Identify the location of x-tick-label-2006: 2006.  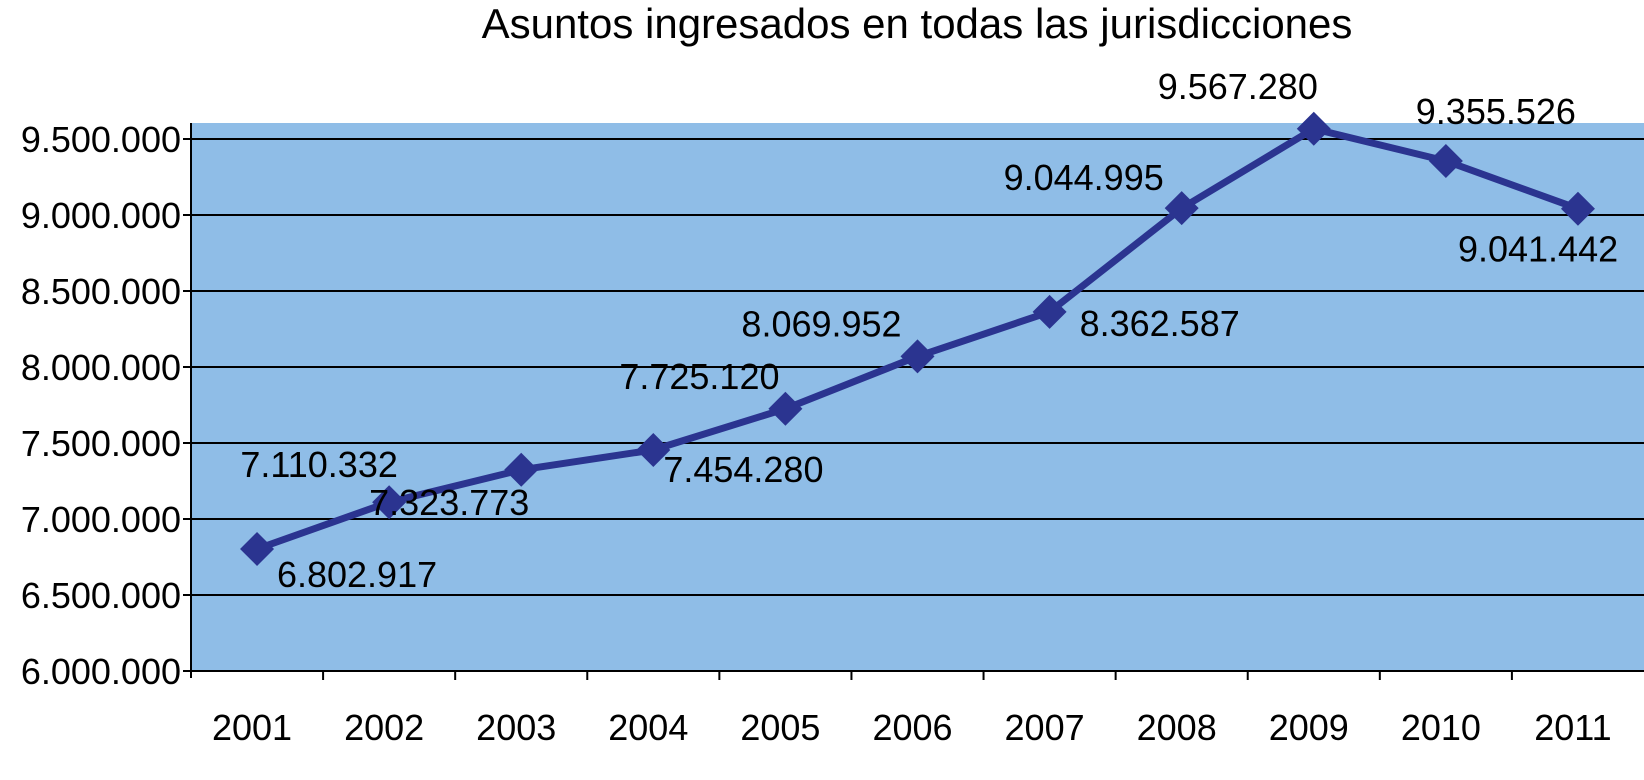
(912, 727).